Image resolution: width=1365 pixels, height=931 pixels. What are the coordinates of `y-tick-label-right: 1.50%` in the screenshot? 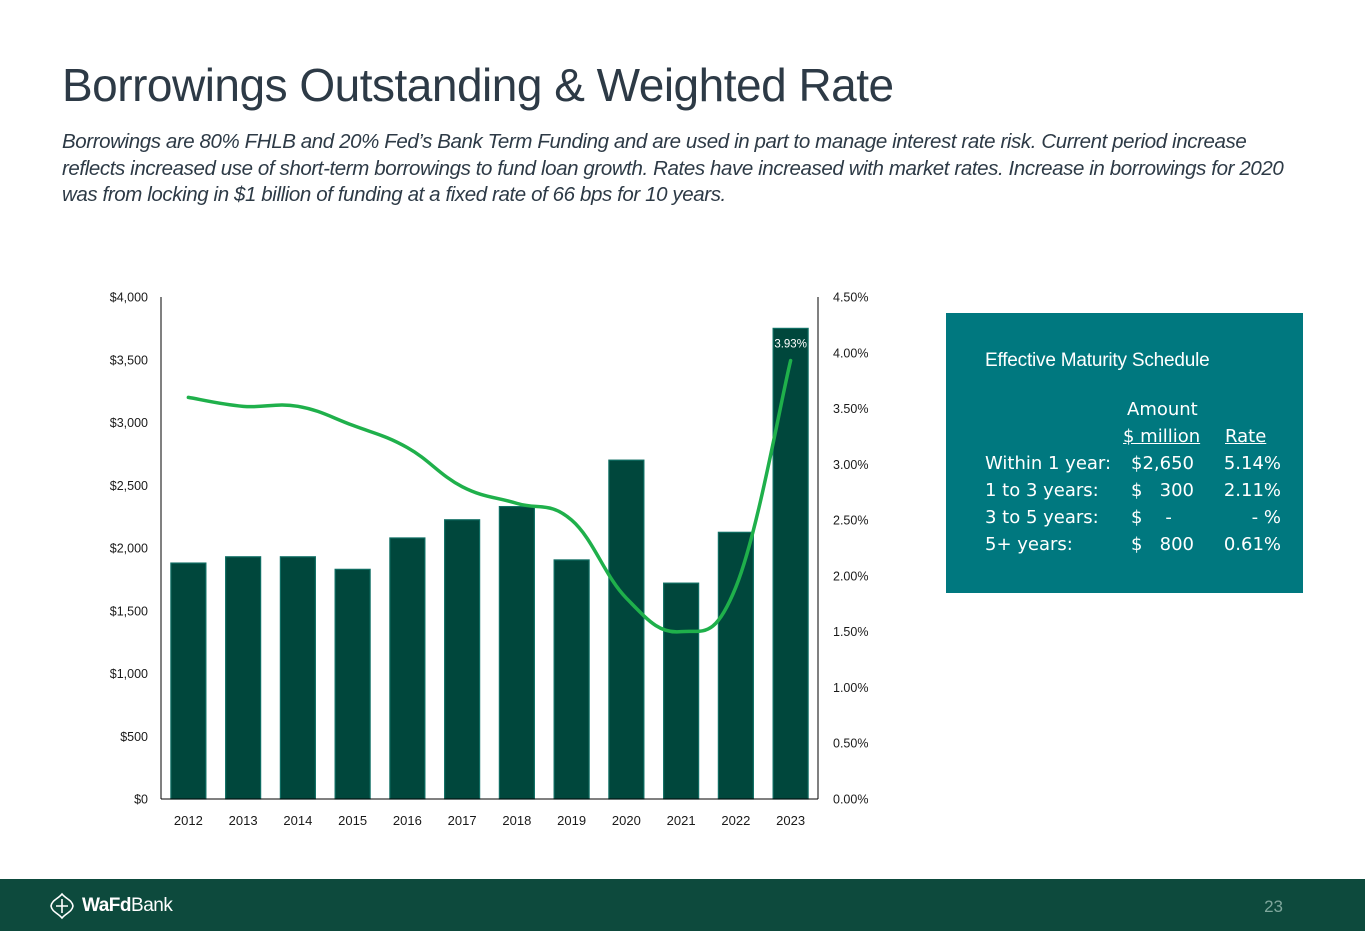 It's located at (850, 632).